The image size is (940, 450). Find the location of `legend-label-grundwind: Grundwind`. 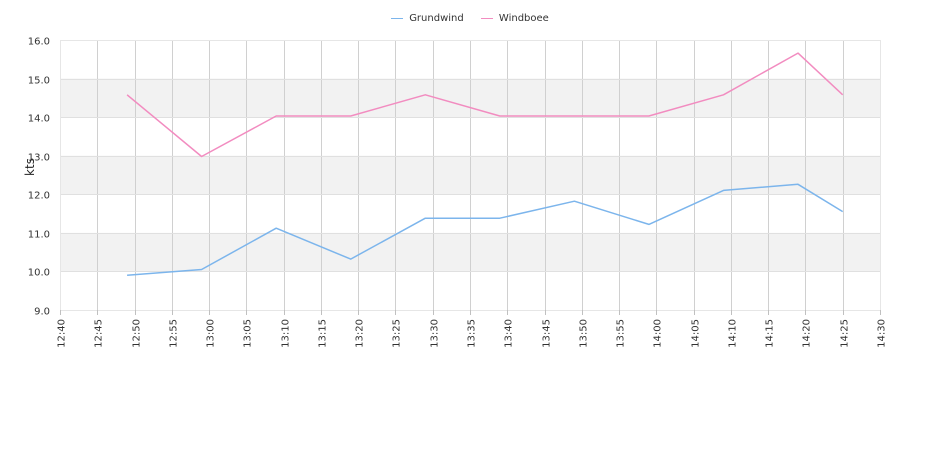

legend-label-grundwind: Grundwind is located at coordinates (436, 18).